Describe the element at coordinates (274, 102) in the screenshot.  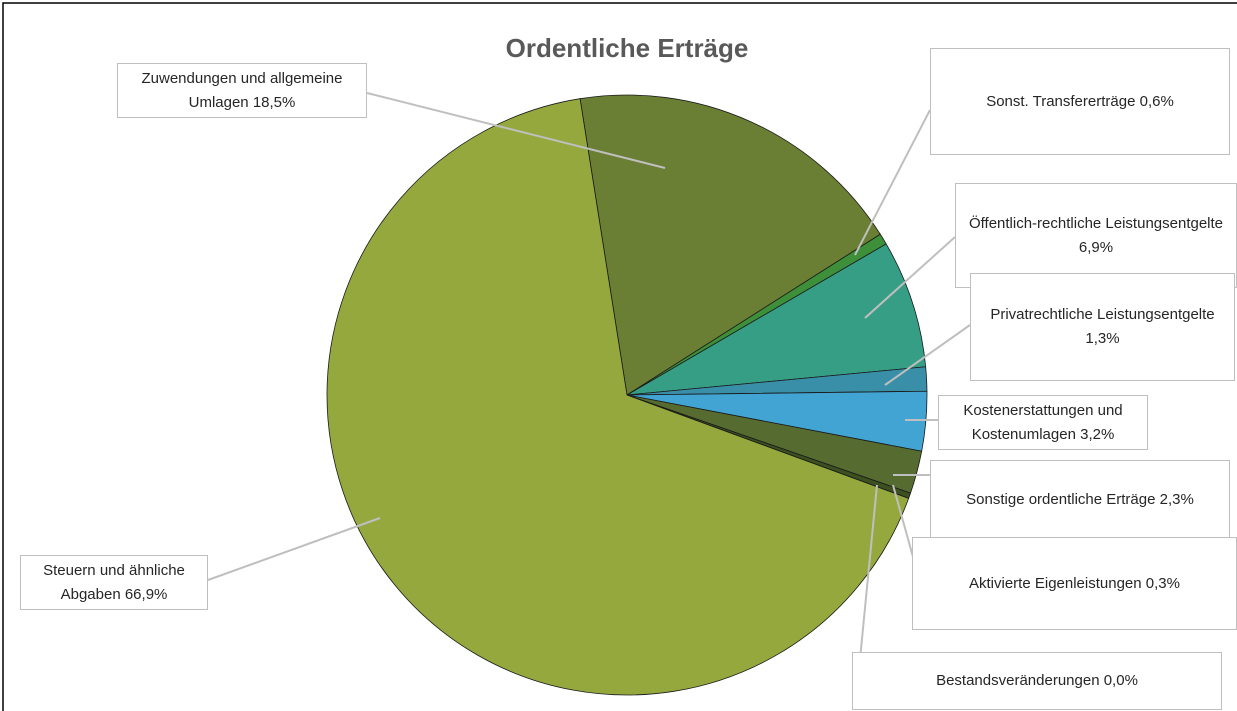
I see `value-label: 18,5%` at that location.